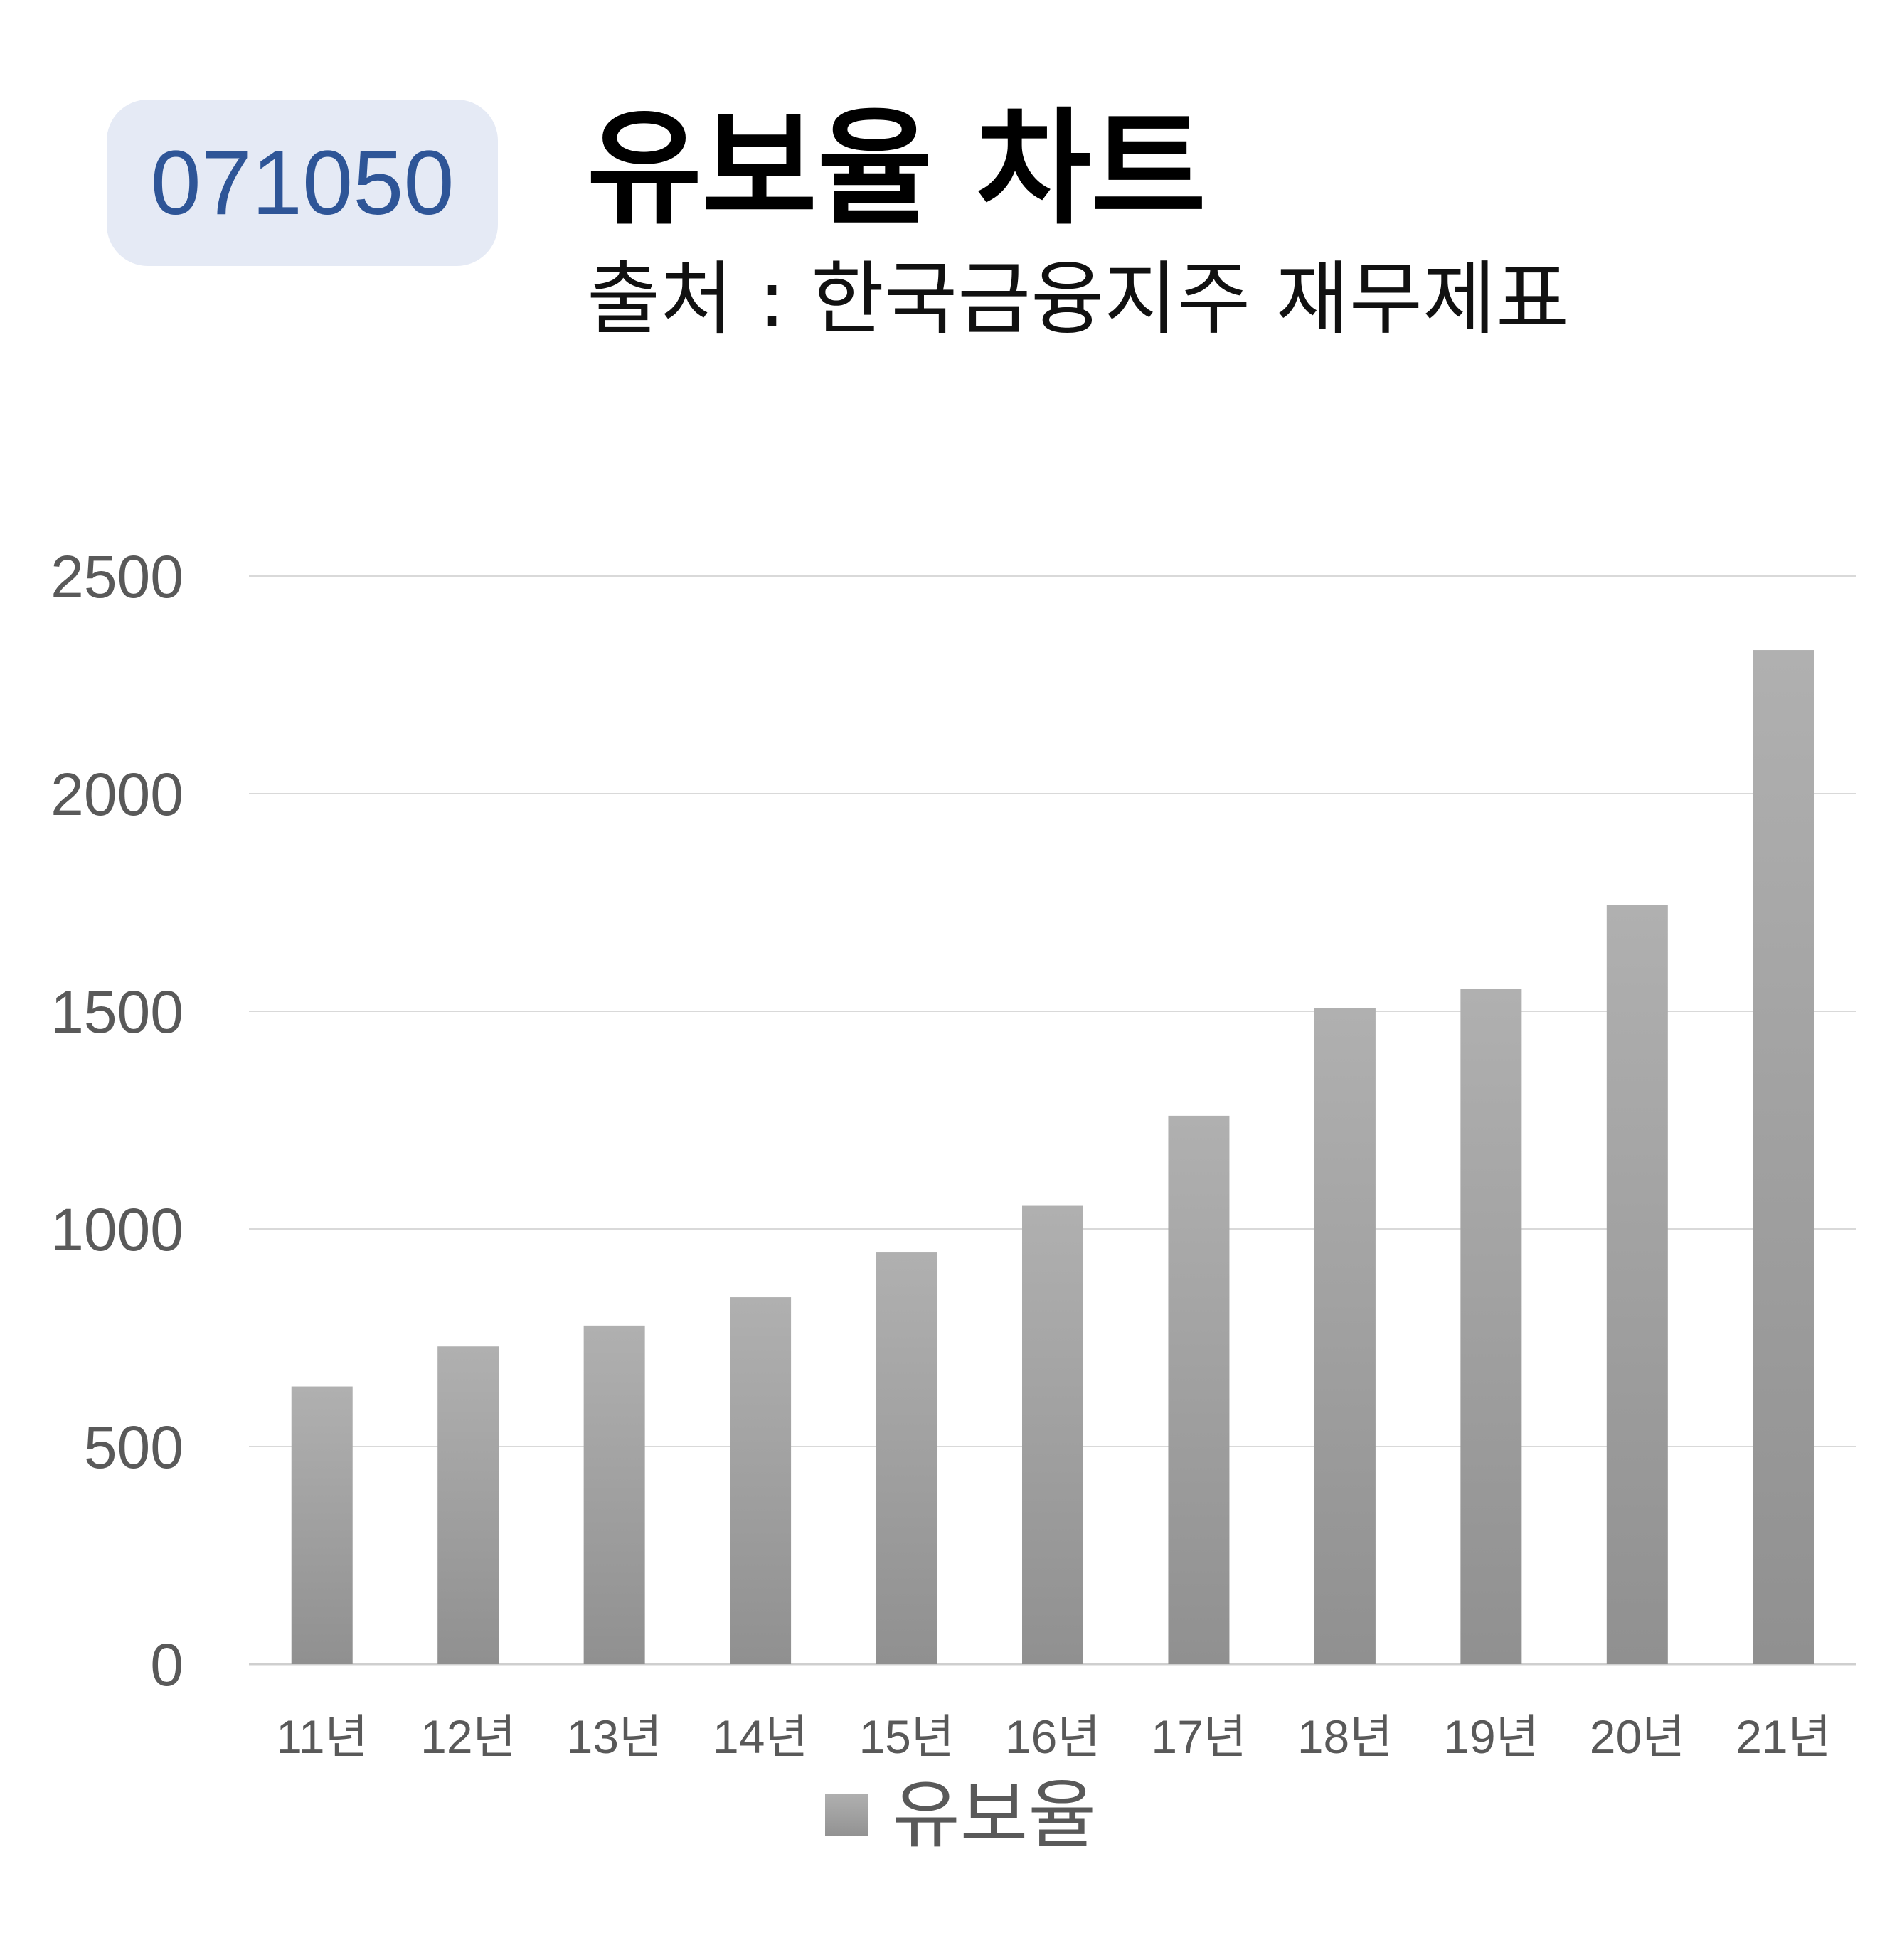 The width and height of the screenshot is (1897, 1960). What do you see at coordinates (896, 169) in the screenshot?
I see `chart-title: 유보율 차트` at bounding box center [896, 169].